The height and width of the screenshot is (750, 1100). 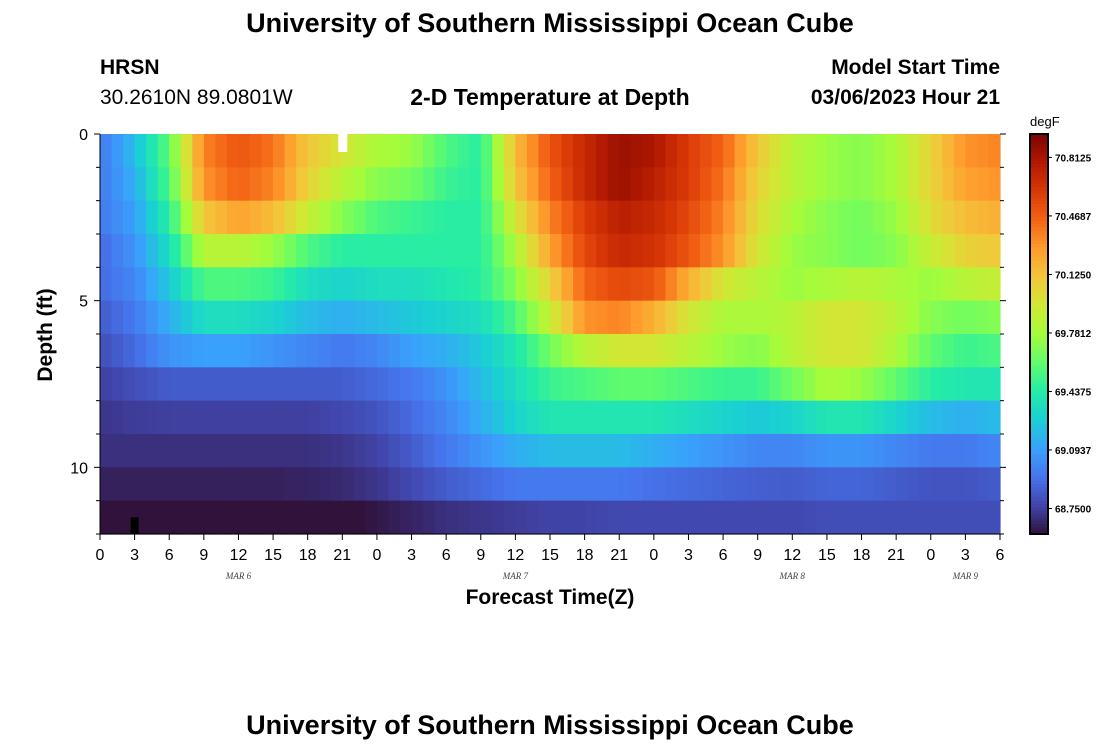 I want to click on colorbar-tick-label: 69.4375, so click(x=1073, y=392).